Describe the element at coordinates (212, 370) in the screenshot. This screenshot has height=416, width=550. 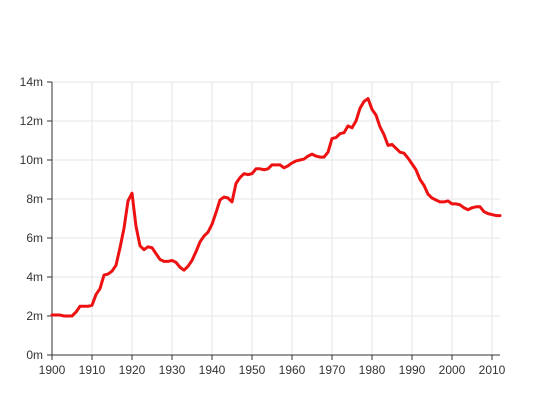
I see `x-tick-label: 1940` at that location.